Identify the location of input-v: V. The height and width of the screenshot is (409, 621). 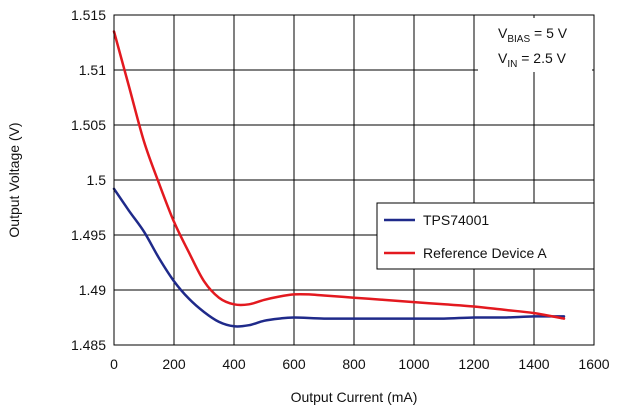
(503, 58).